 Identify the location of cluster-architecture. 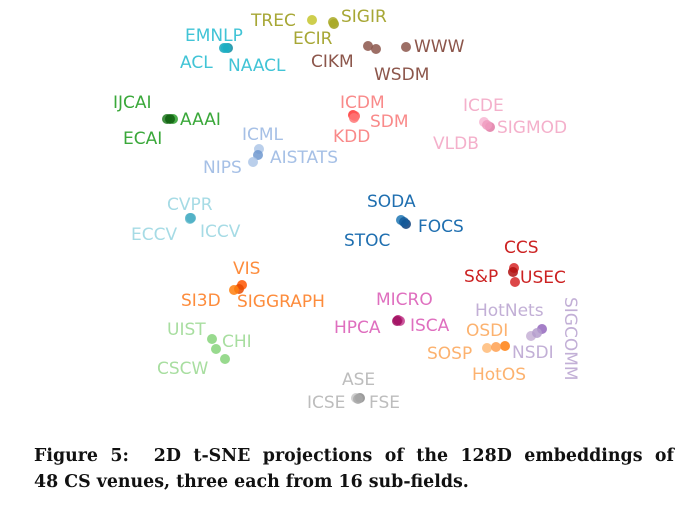
(398, 320).